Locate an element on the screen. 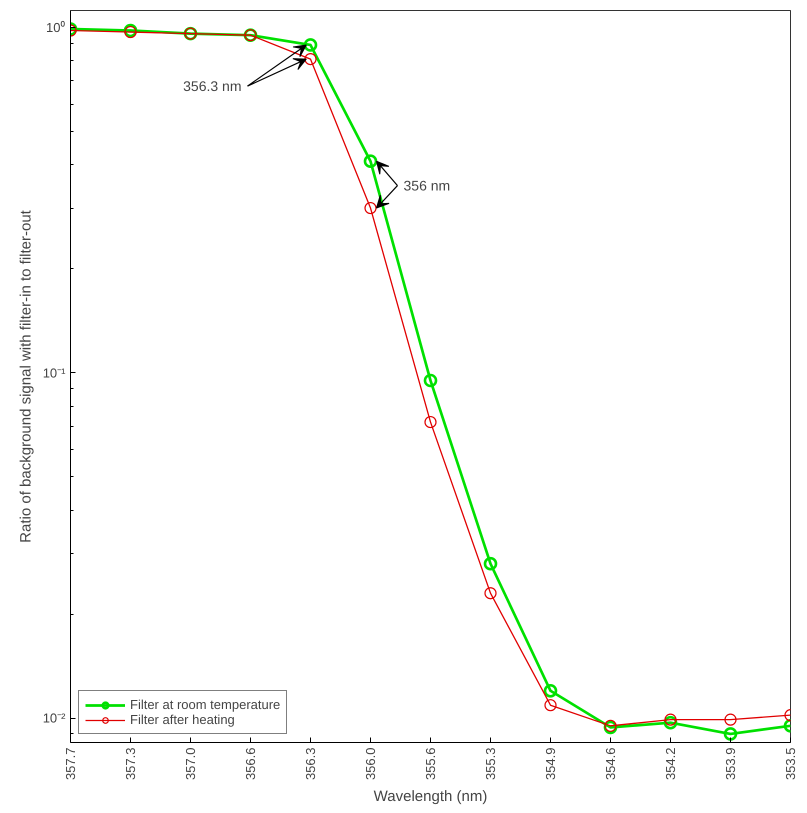  annotation: 356 nm is located at coordinates (427, 186).